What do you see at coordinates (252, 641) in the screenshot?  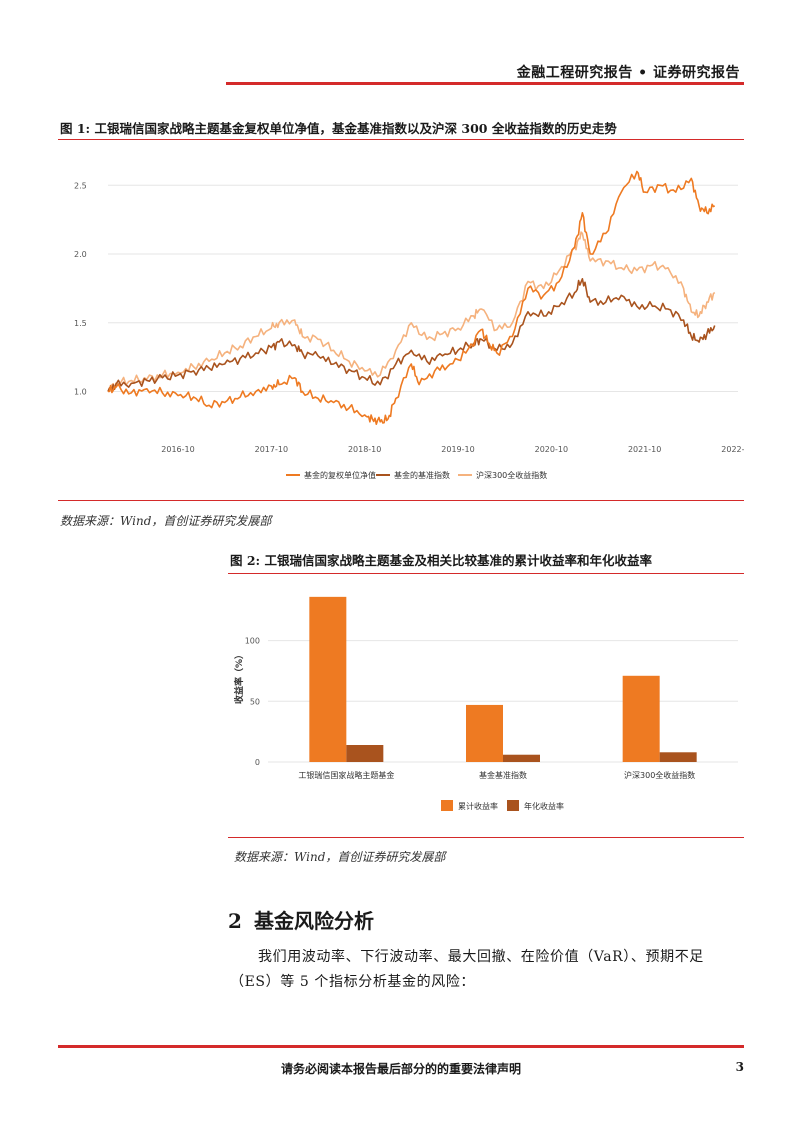 I see `chart2-y-tick-label: 100` at bounding box center [252, 641].